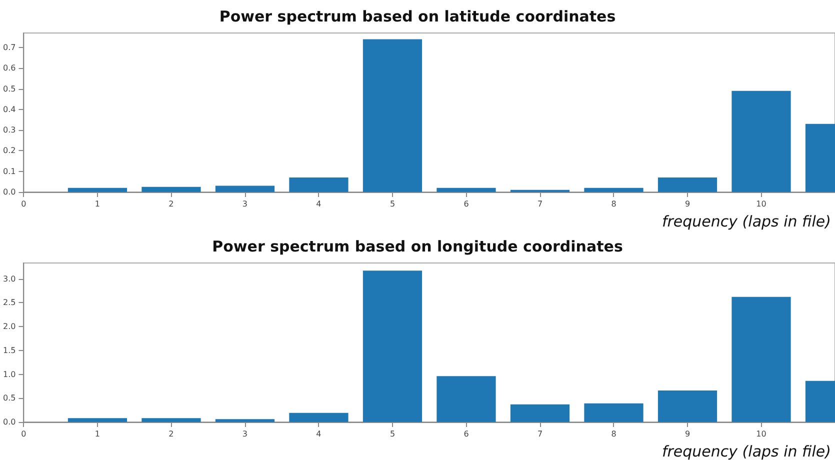 Image resolution: width=835 pixels, height=460 pixels. Describe the element at coordinates (9, 279) in the screenshot. I see `y-tick-label: 3.0` at that location.